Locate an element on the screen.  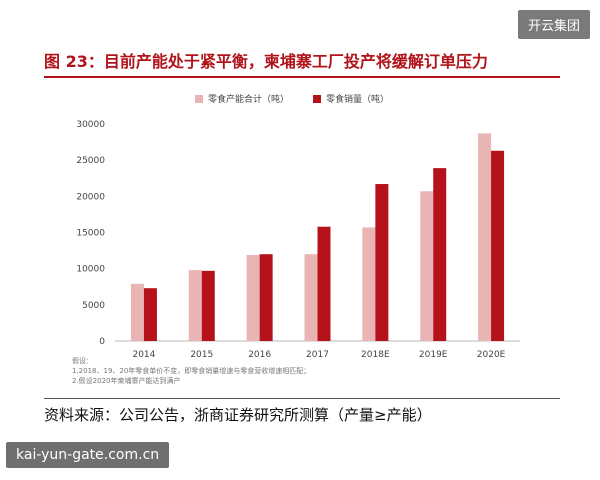
legend-label-sales: 零食销量（吨） is located at coordinates (358, 100).